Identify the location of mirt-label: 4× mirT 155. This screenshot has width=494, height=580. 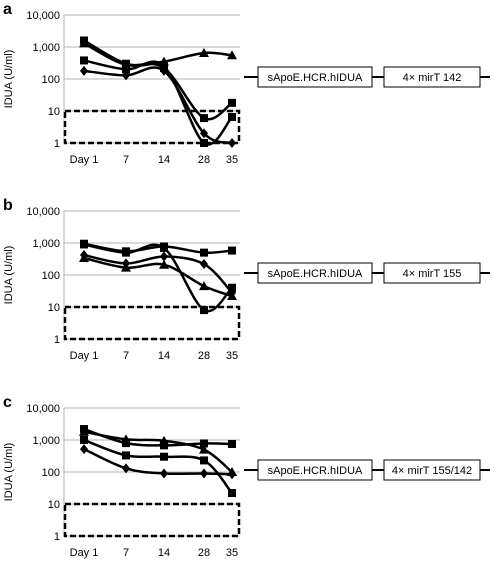
(432, 274).